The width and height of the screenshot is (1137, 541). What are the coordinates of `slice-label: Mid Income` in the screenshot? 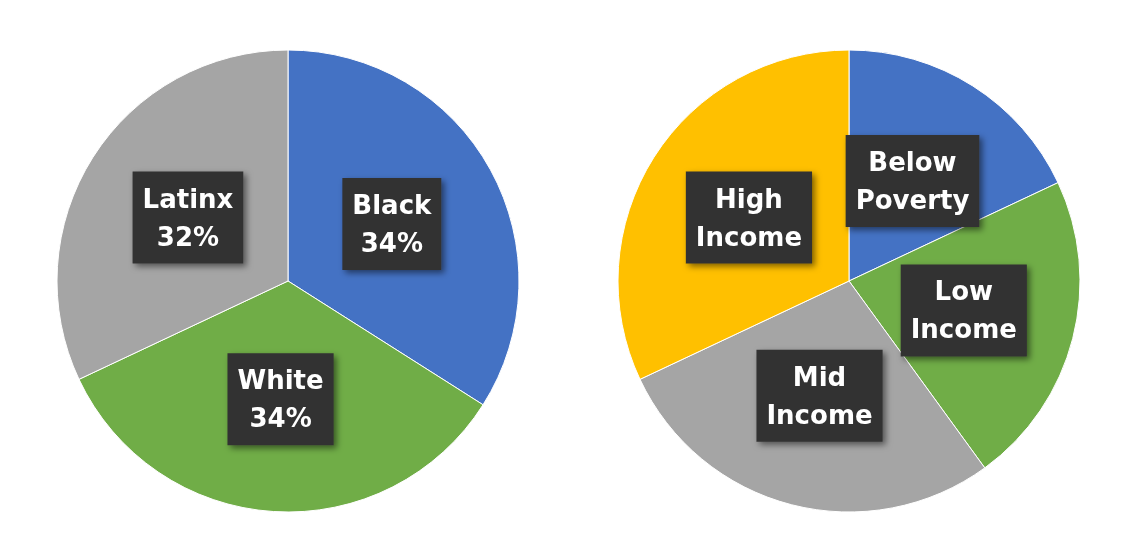 It's located at (819, 395).